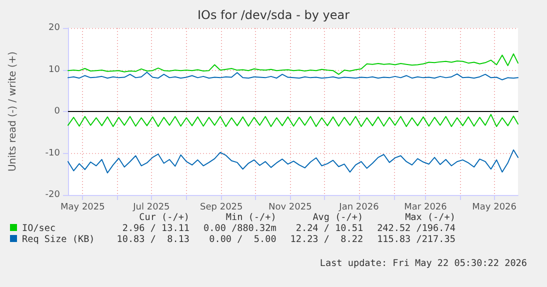 The height and width of the screenshot is (287, 547). Describe the element at coordinates (164, 217) in the screenshot. I see `text: Cur (-/+)` at that location.